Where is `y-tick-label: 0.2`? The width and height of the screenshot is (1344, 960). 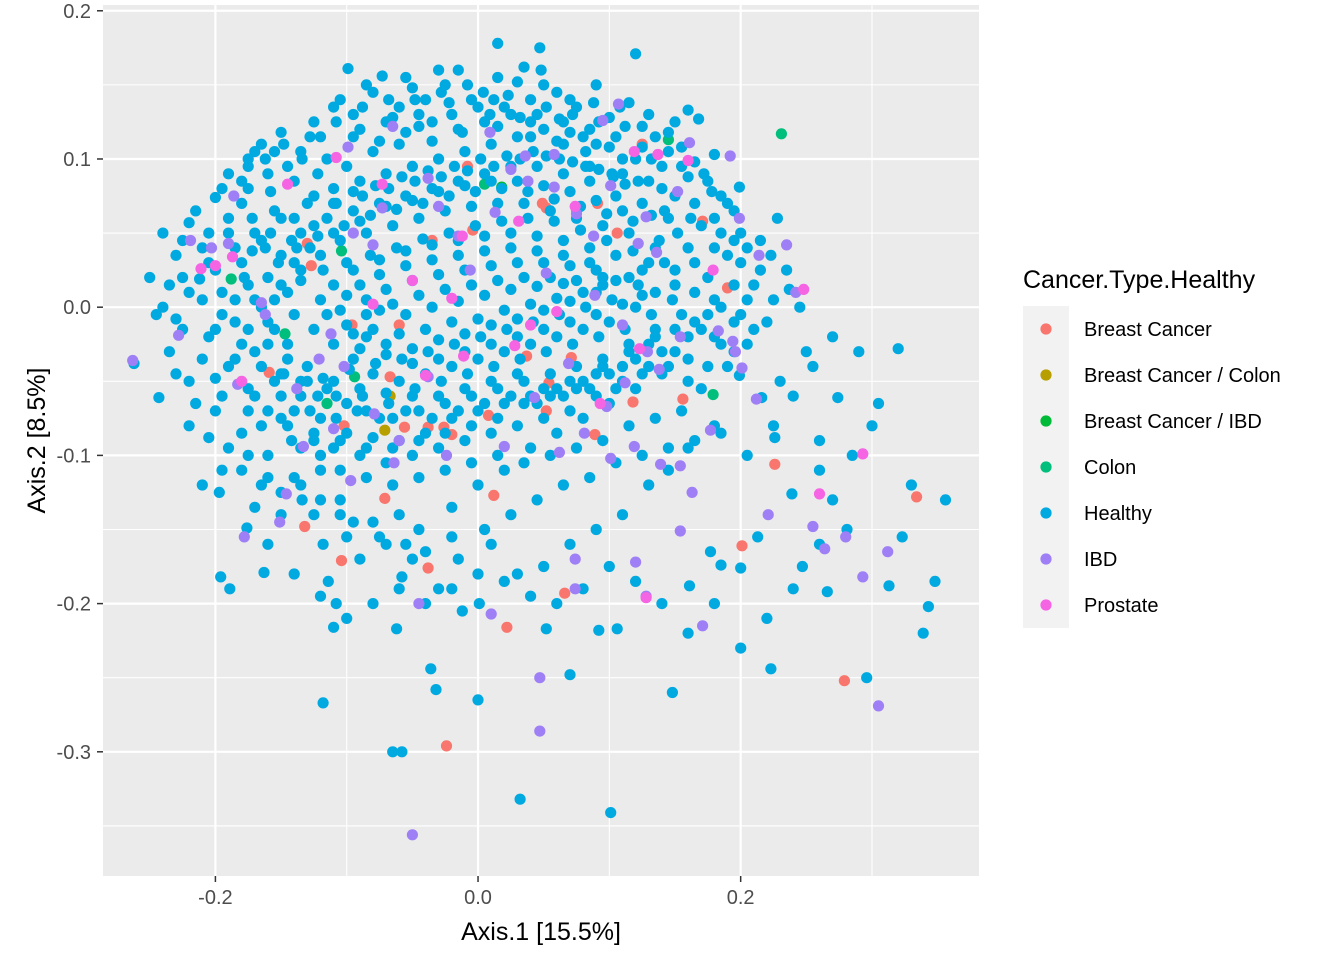
y-tick-label: 0.2 is located at coordinates (77, 12).